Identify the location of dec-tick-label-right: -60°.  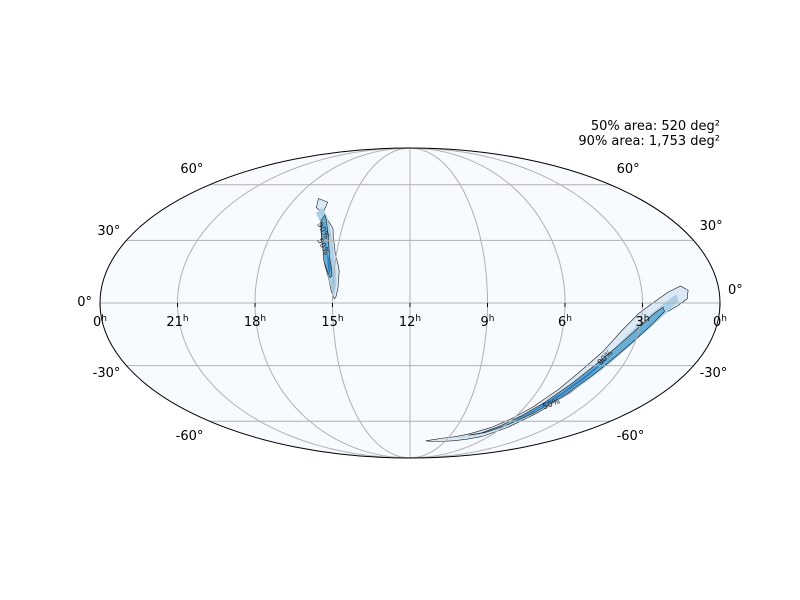
(631, 436).